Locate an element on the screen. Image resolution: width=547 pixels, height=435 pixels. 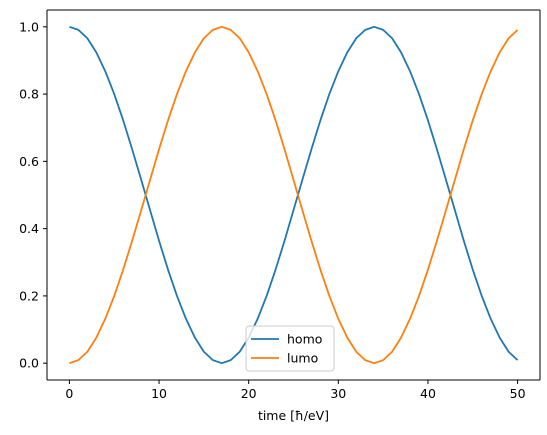
legend-box is located at coordinates (290, 348).